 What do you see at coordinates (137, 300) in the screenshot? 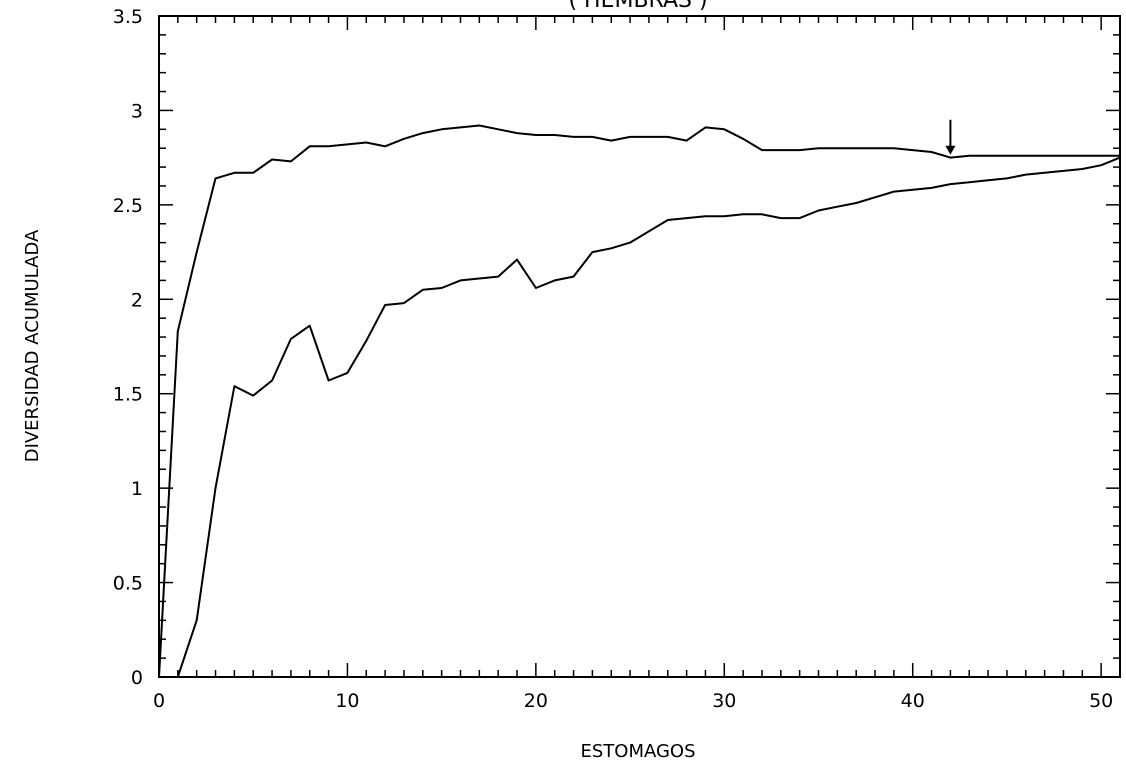
I see `y-tick-label: 2` at bounding box center [137, 300].